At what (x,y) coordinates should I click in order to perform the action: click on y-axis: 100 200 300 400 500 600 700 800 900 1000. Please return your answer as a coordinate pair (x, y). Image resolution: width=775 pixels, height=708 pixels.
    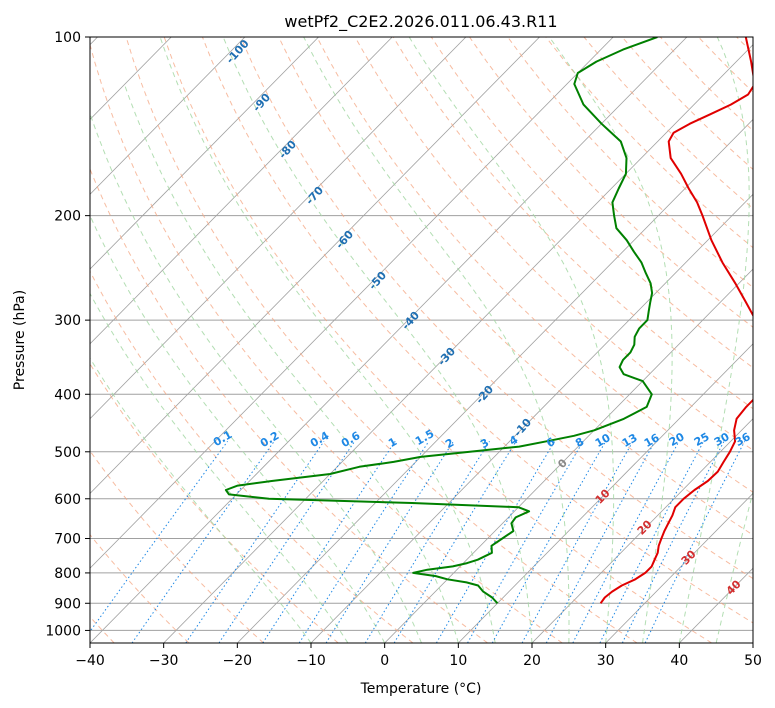
    Looking at the image, I should click on (67, 334).